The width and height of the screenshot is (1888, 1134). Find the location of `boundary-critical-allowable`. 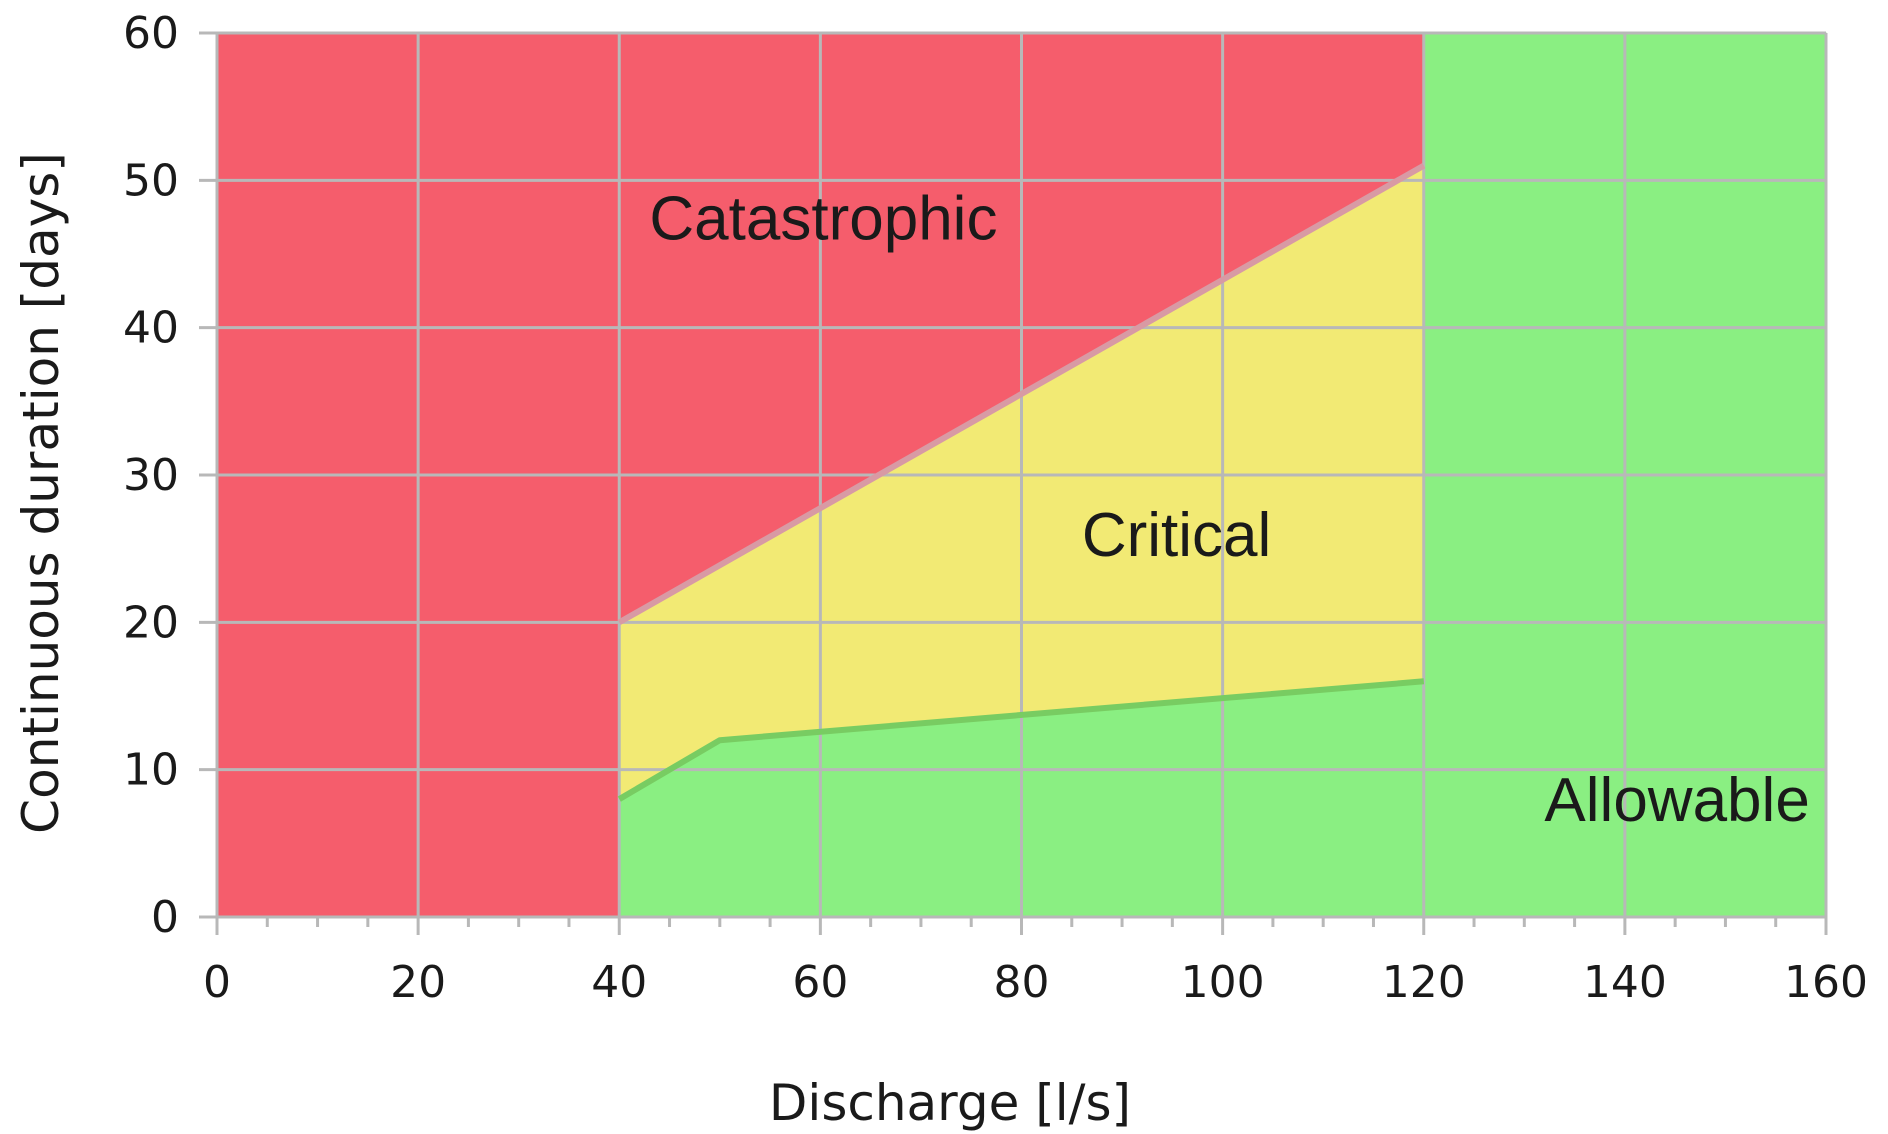

boundary-critical-allowable is located at coordinates (1021, 740).